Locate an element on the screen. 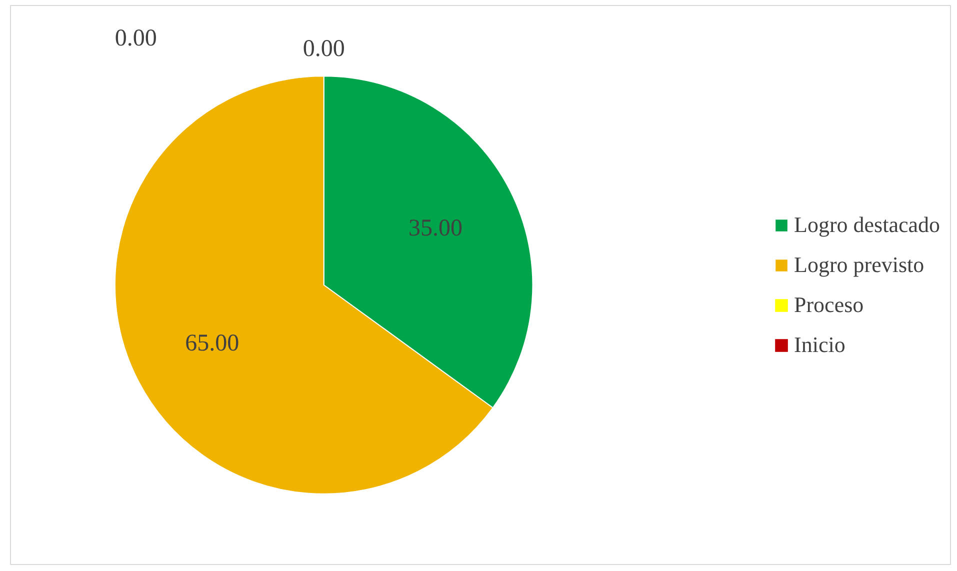 The width and height of the screenshot is (957, 571). legend-label: Logro previsto is located at coordinates (859, 265).